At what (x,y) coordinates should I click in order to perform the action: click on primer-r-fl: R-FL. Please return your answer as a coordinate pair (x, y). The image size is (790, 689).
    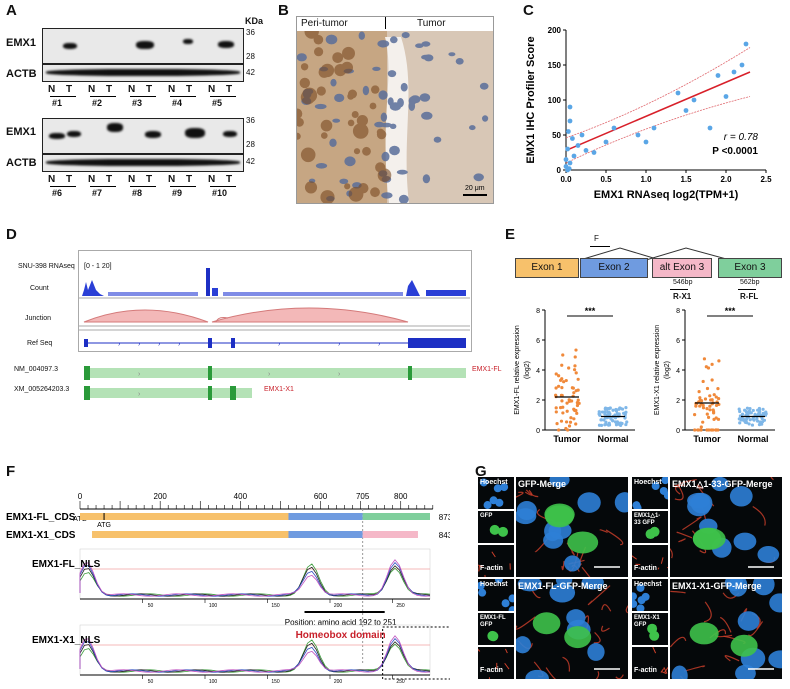
    Looking at the image, I should click on (749, 296).